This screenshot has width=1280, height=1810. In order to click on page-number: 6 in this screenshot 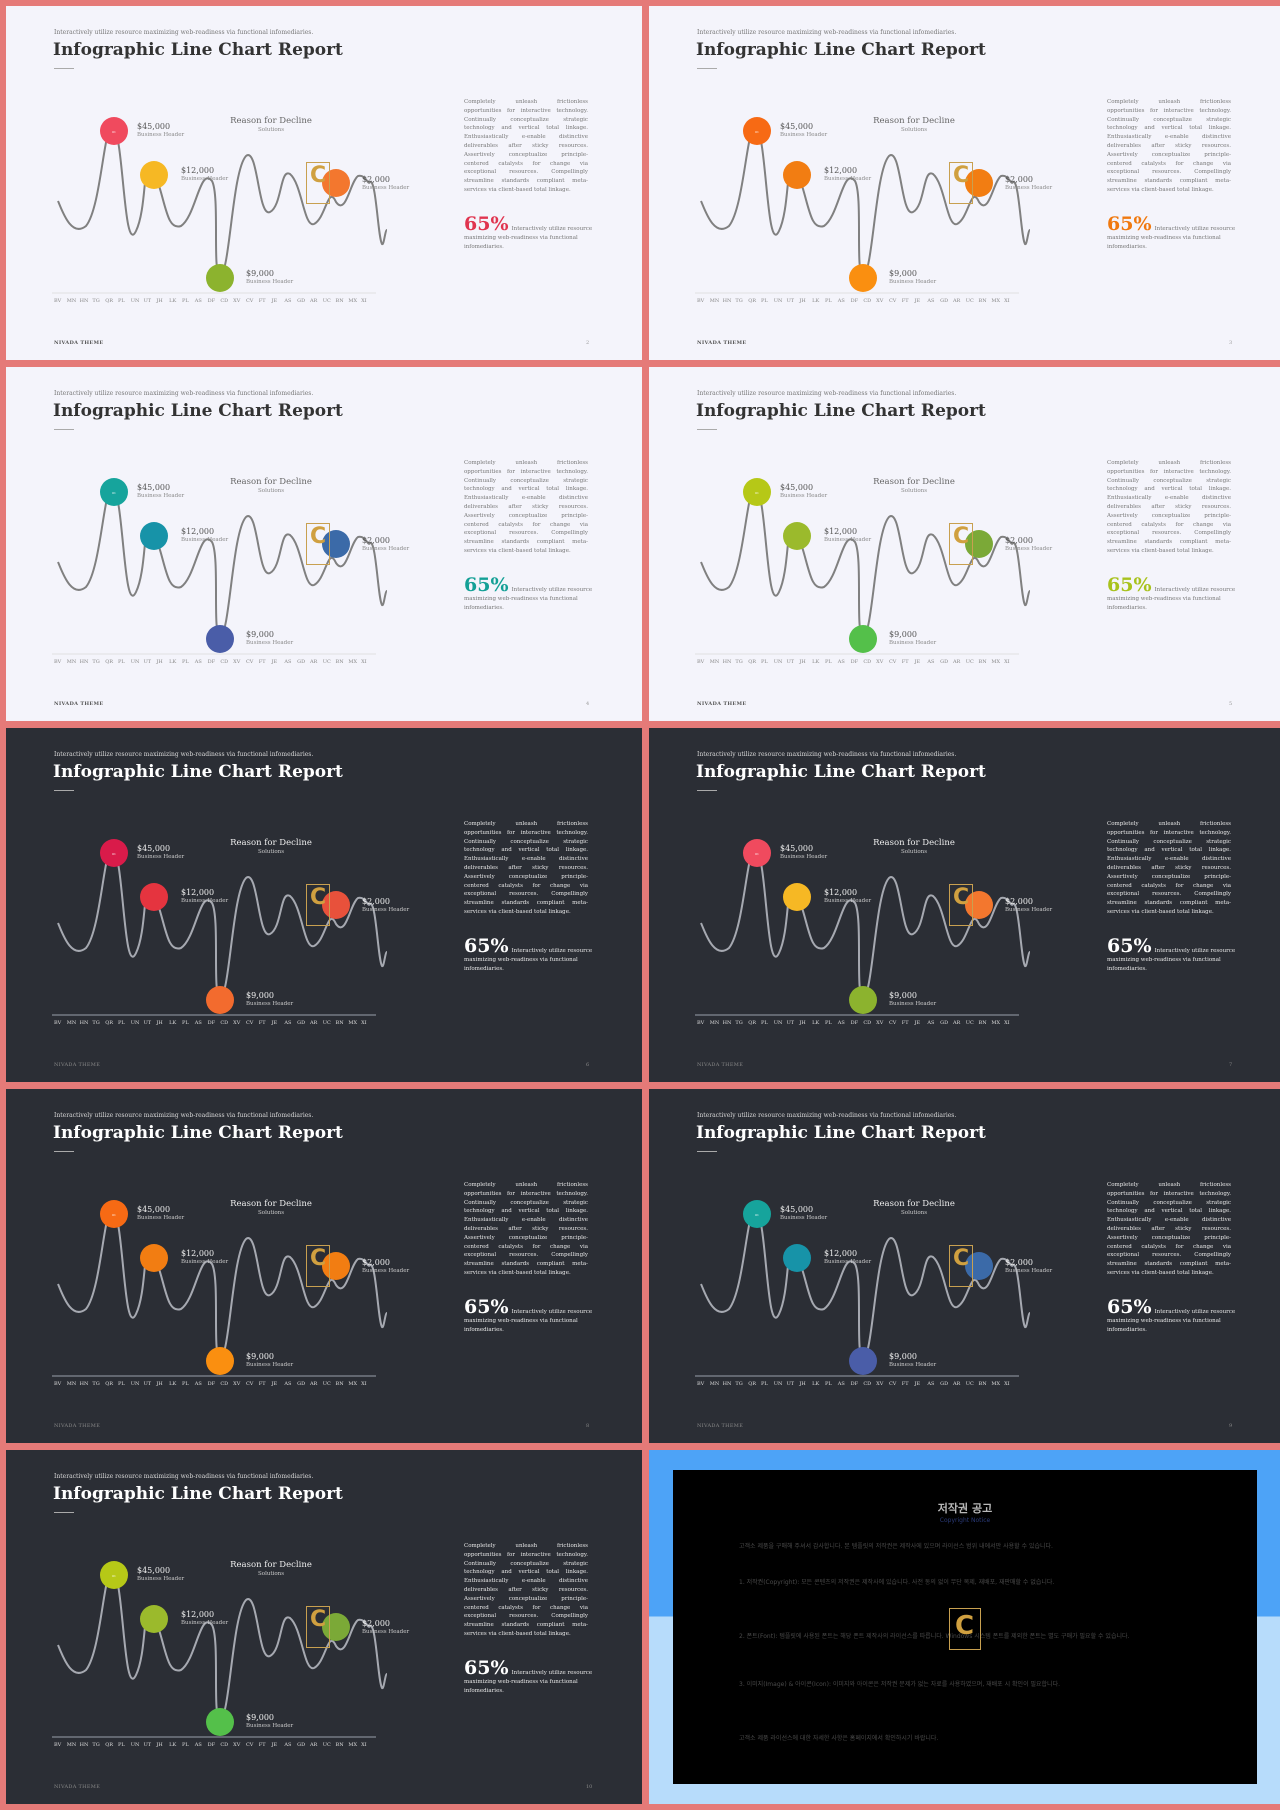, I will do `click(588, 1065)`.